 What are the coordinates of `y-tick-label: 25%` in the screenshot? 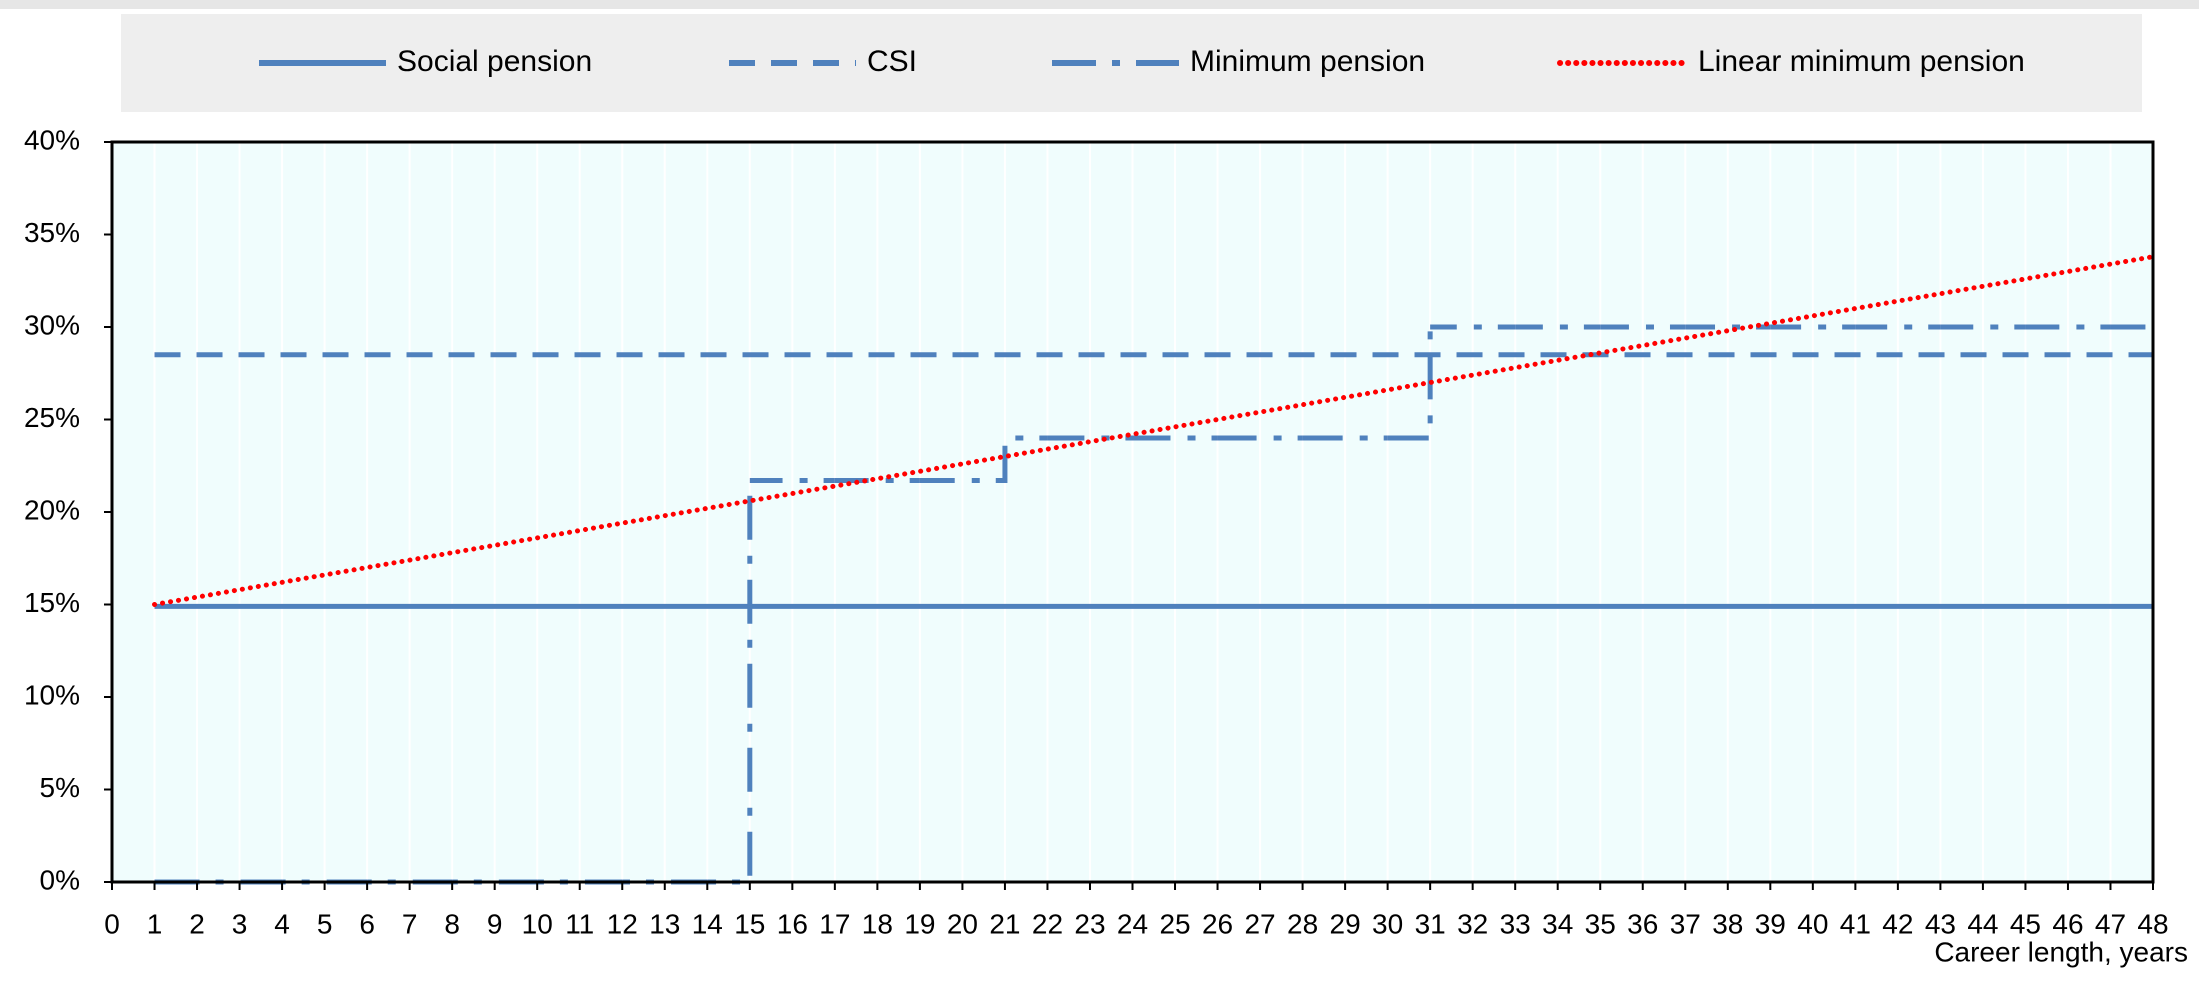 It's located at (52, 417).